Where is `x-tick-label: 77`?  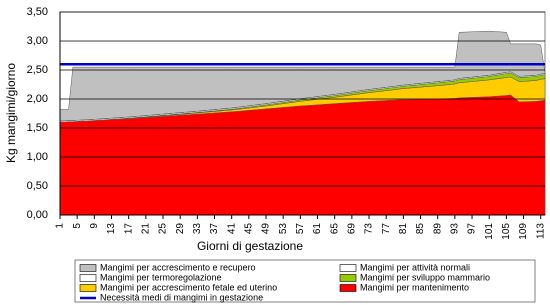 x-tick-label: 77 is located at coordinates (386, 229).